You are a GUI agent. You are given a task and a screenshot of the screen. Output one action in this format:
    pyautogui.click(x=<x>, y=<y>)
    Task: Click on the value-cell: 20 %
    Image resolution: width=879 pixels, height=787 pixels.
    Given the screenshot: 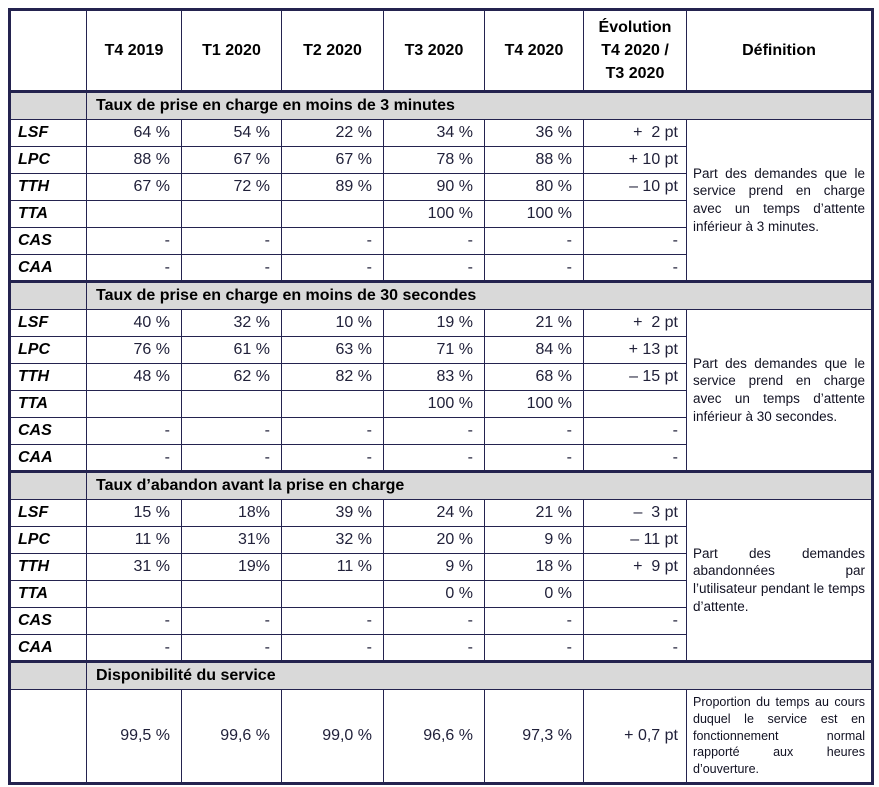 What is the action you would take?
    pyautogui.click(x=434, y=540)
    